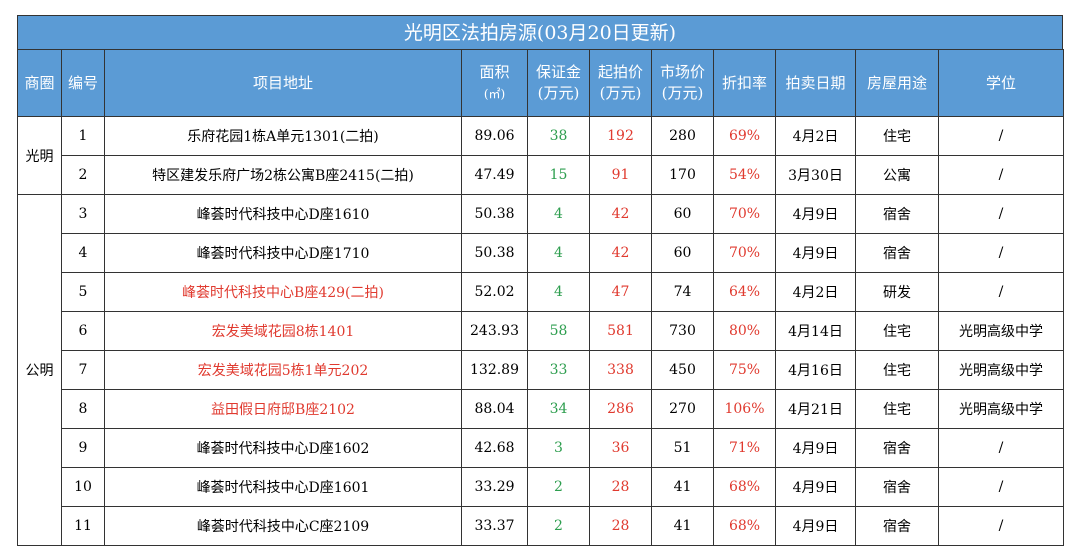  I want to click on start-price-cell: 338, so click(620, 370).